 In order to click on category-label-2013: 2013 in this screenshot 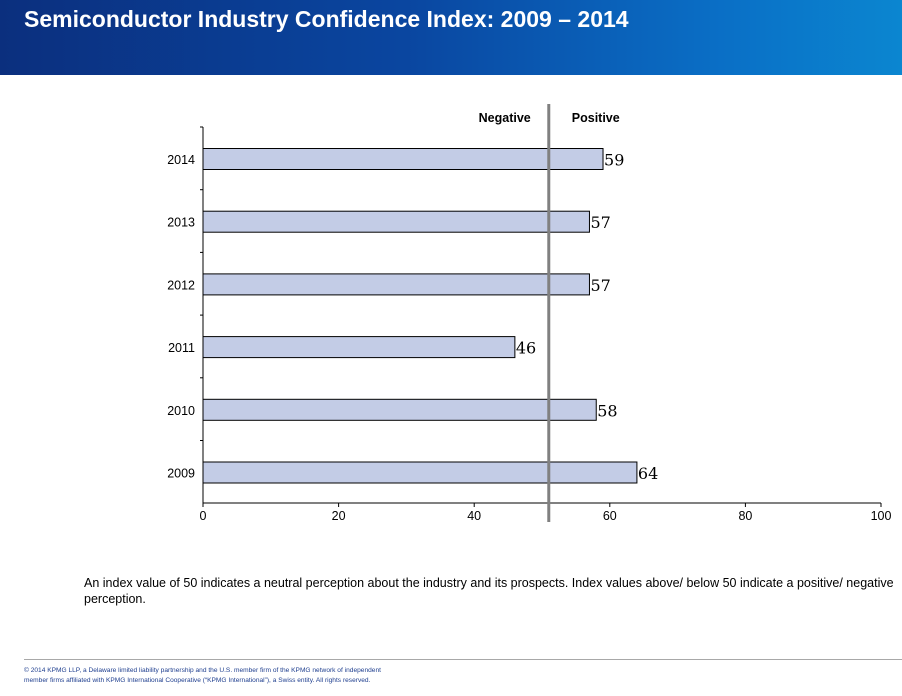, I will do `click(181, 223)`.